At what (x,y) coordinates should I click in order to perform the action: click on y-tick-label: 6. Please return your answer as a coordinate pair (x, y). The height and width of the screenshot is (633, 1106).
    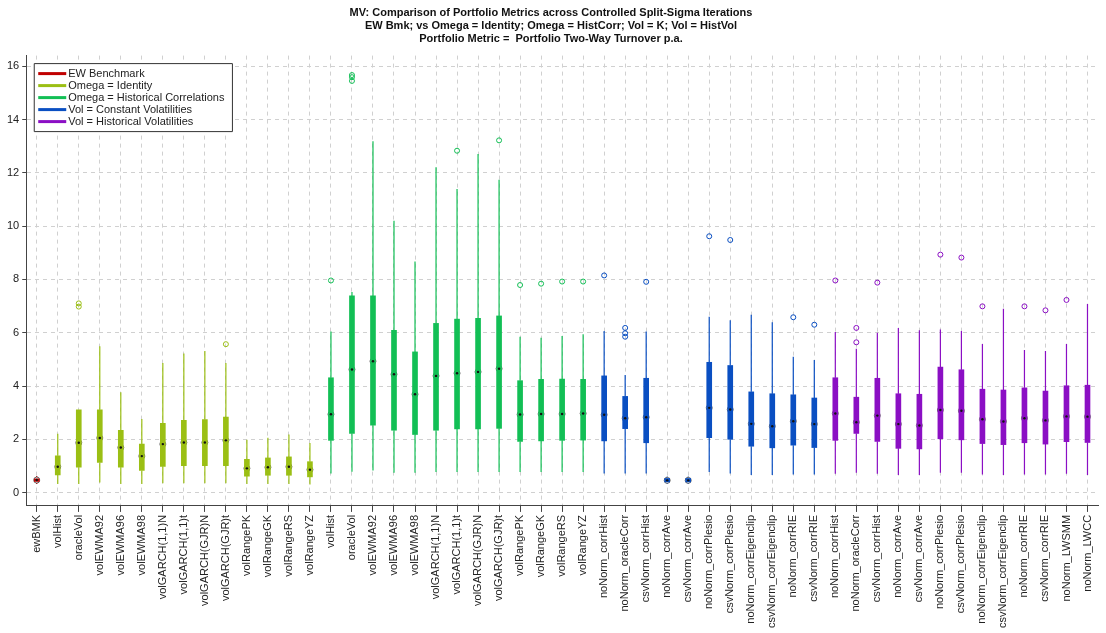
    Looking at the image, I should click on (16, 331).